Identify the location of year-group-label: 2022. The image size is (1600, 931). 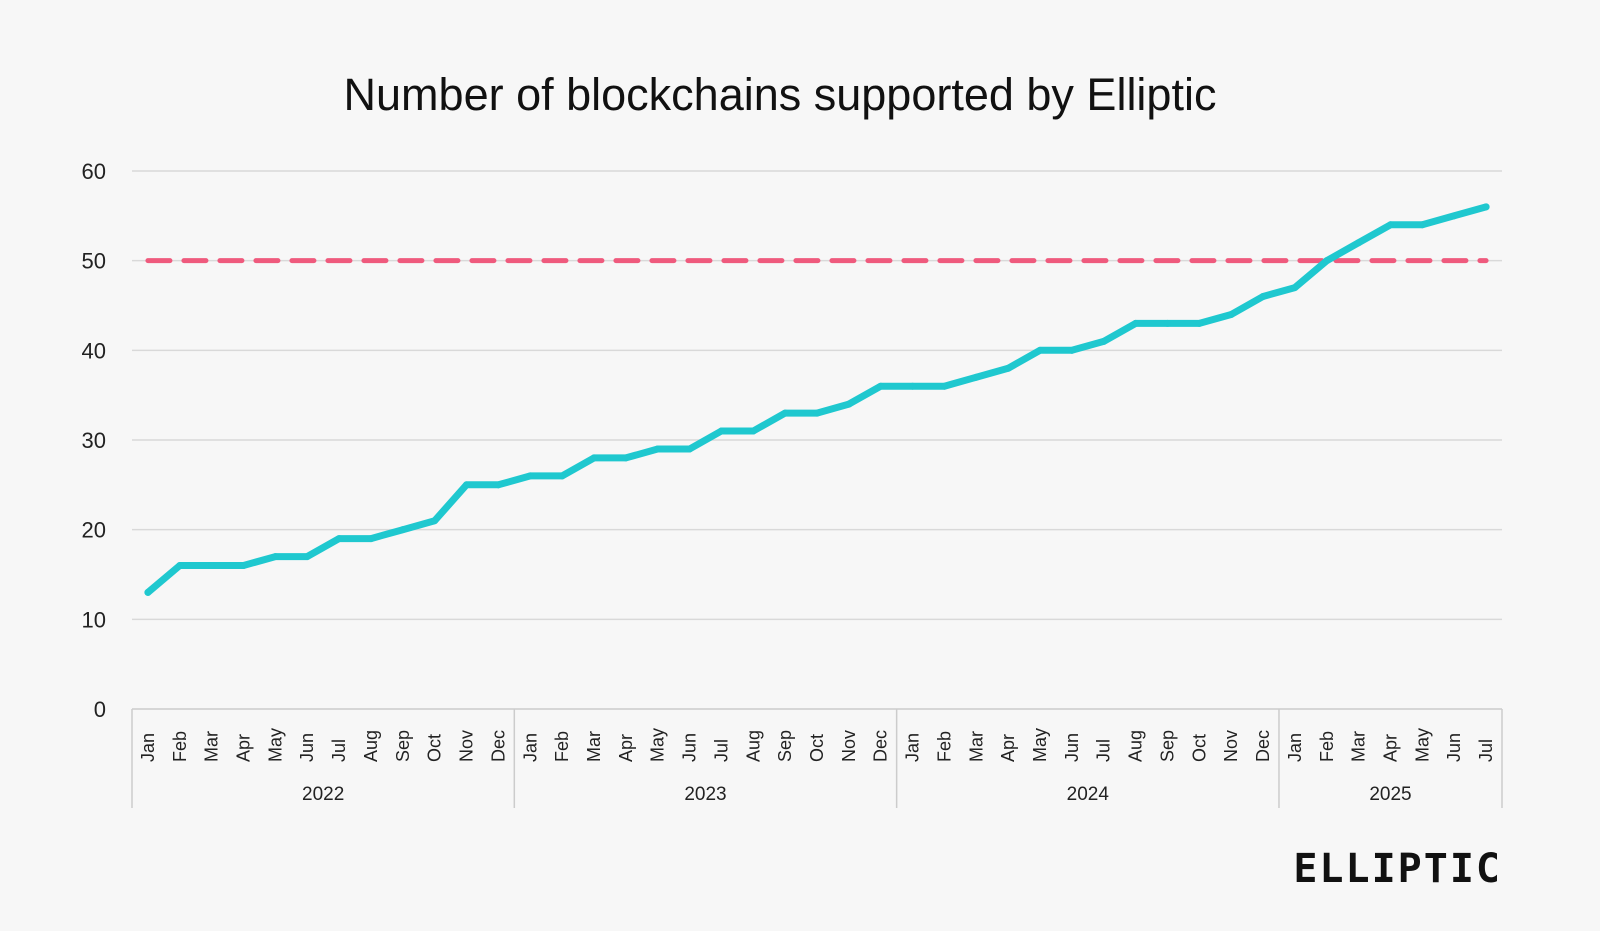
(323, 794).